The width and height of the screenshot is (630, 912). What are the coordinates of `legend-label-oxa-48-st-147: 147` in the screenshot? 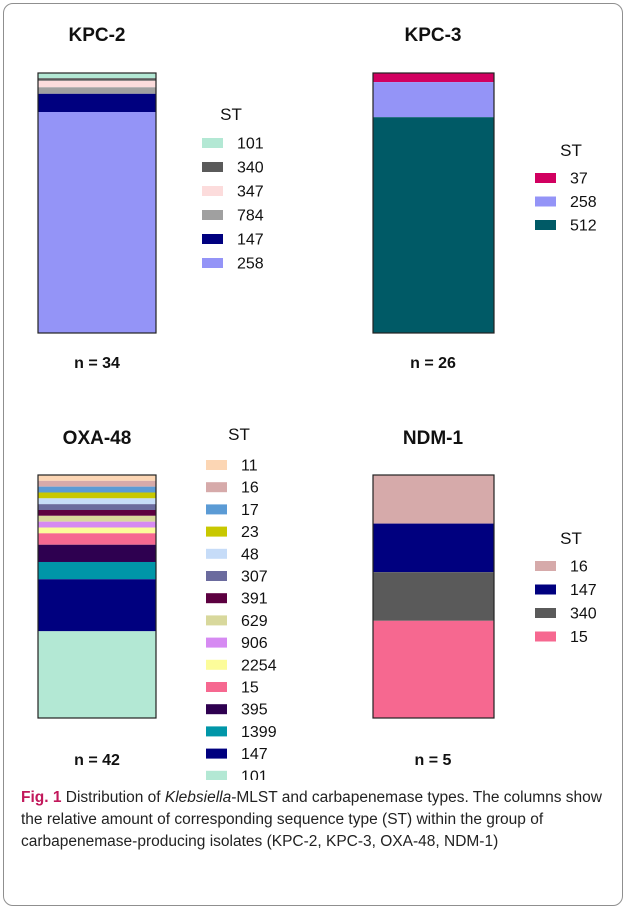 It's located at (254, 754).